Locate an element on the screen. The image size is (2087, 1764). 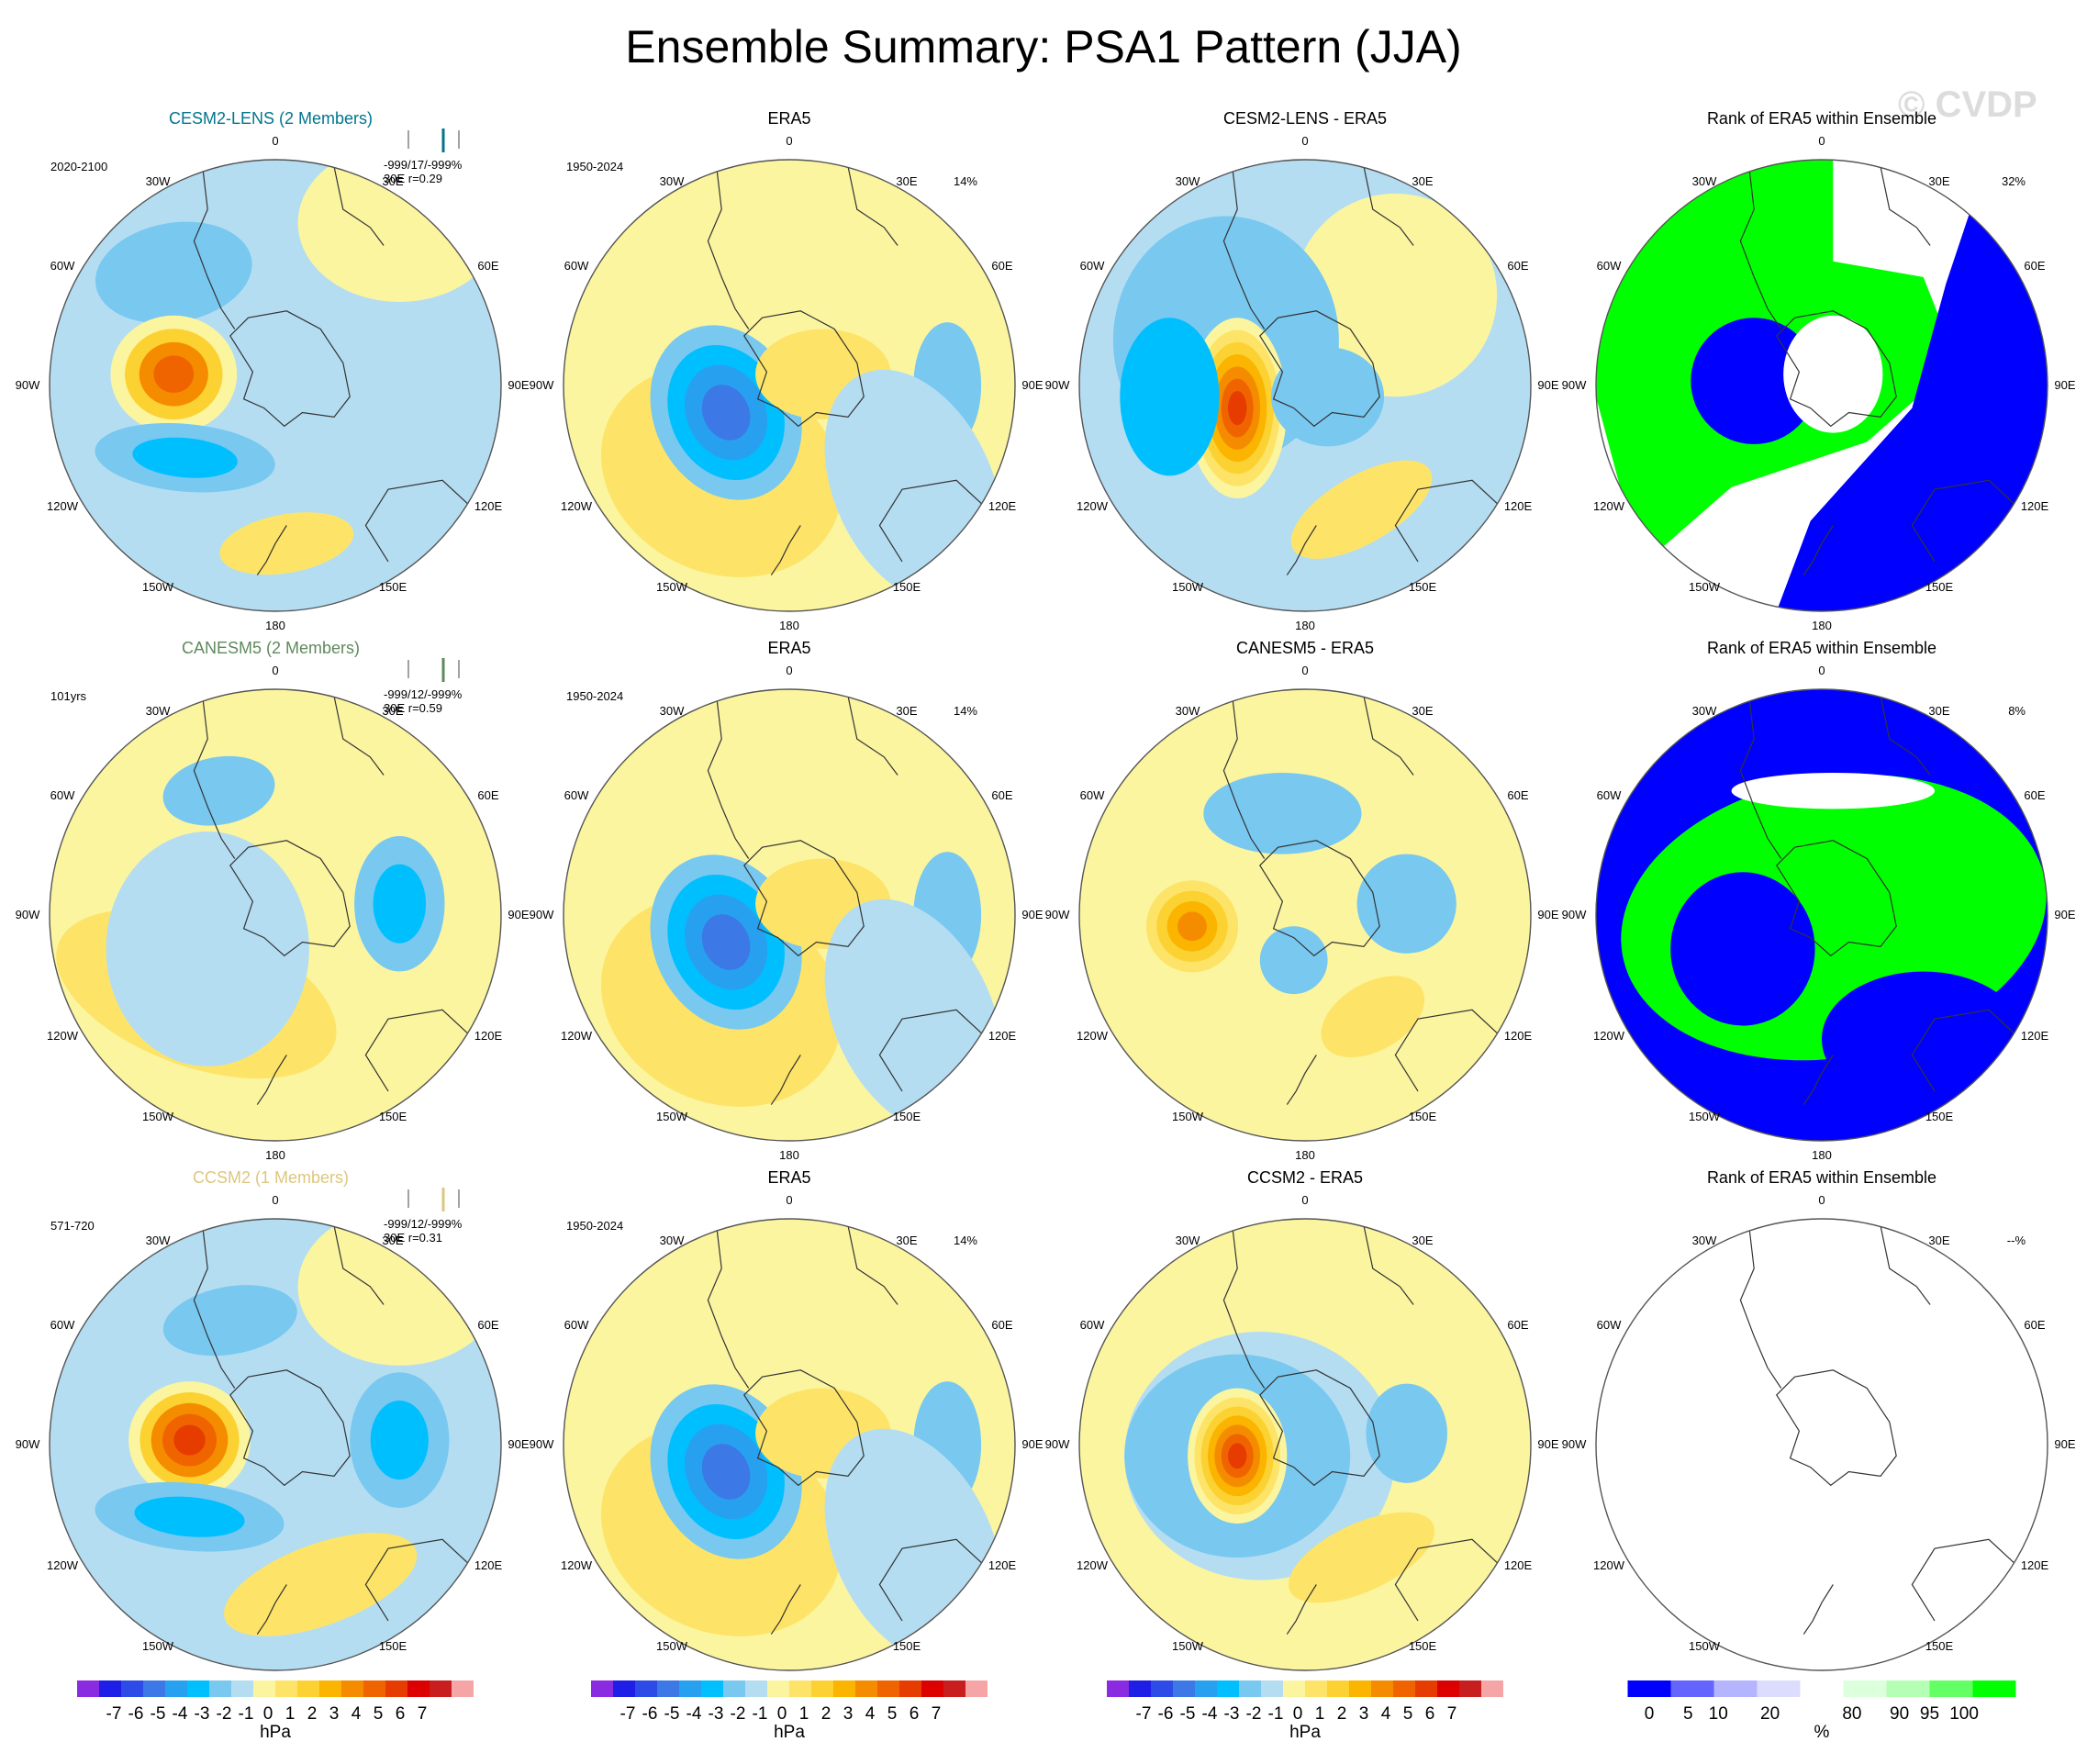
rank-background is located at coordinates (1822, 1444).